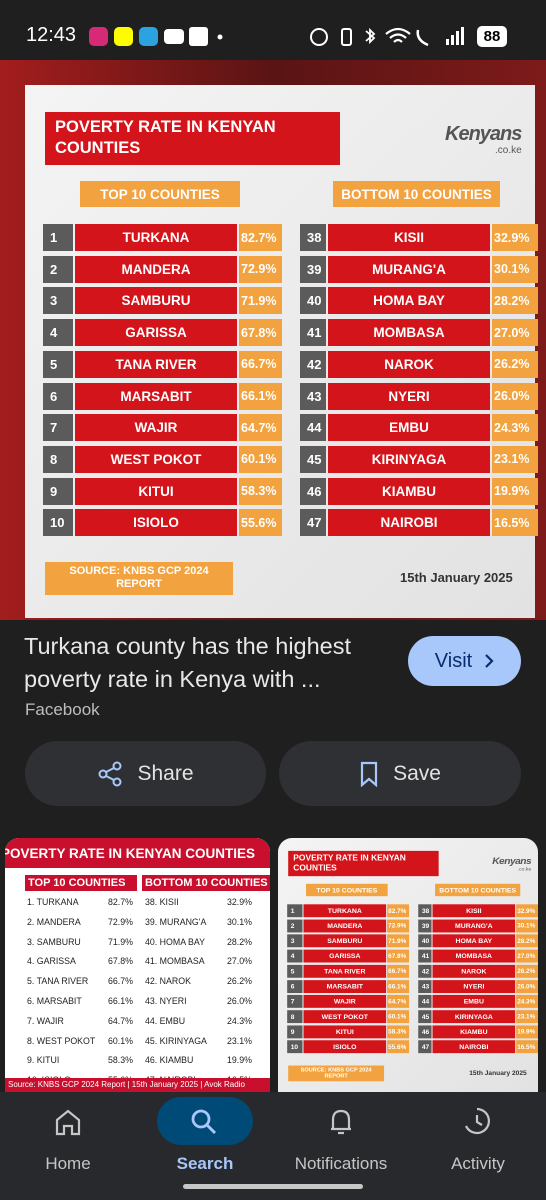 The image size is (546, 1200). Describe the element at coordinates (58, 428) in the screenshot. I see `rank: 7` at that location.